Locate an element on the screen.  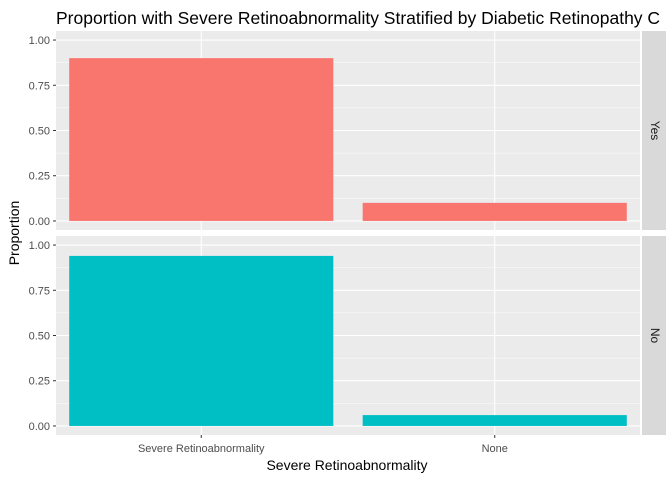
y-axis-title: Proportion is located at coordinates (14, 233).